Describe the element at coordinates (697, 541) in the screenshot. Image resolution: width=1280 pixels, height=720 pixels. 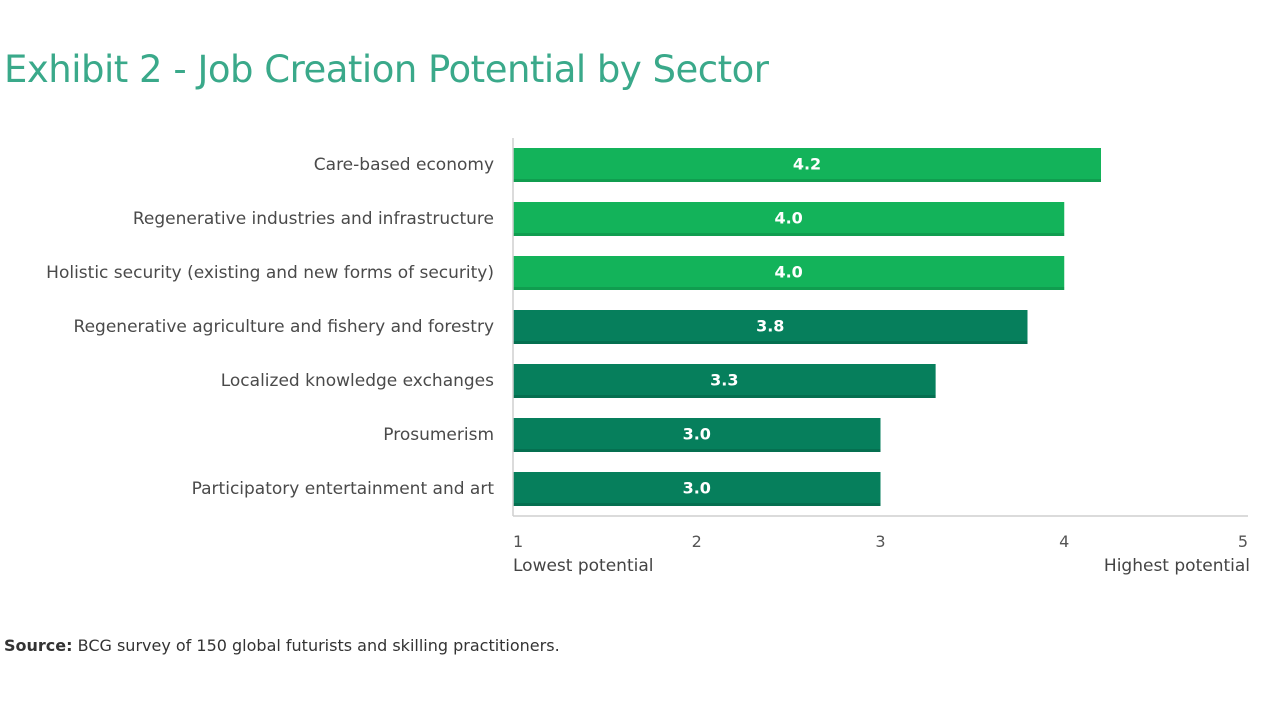
I see `x-tick-label: 2` at that location.